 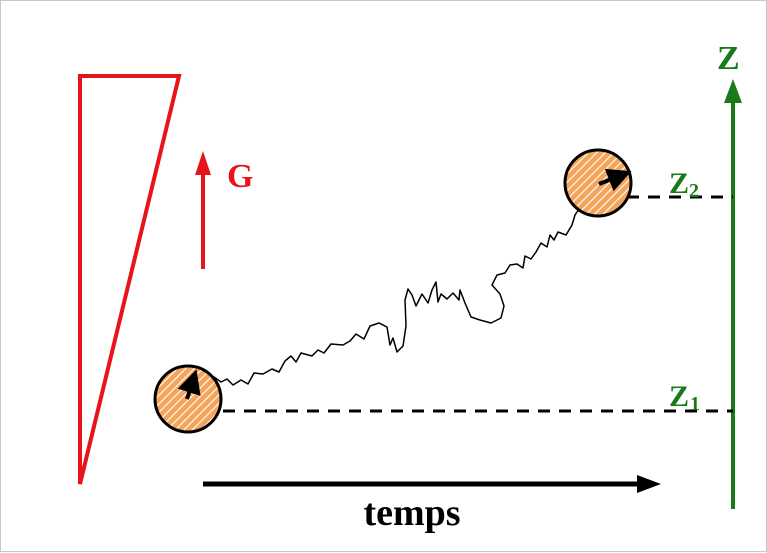 I want to click on z2-label: Z 2, so click(x=684, y=184).